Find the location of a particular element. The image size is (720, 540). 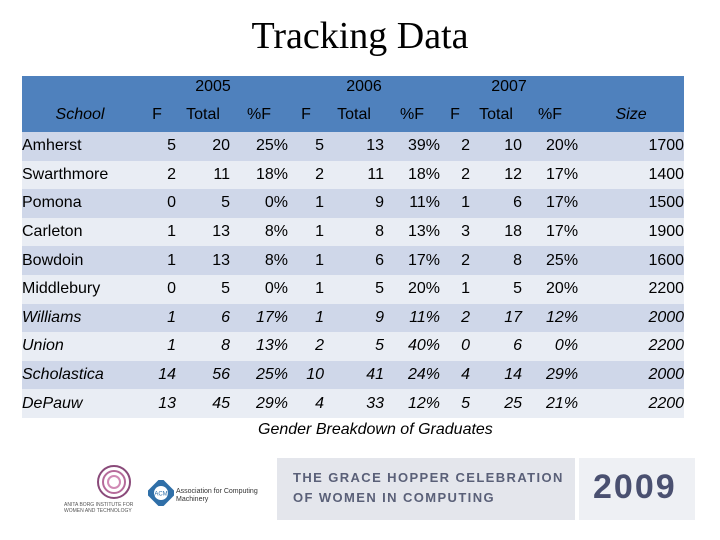

size-cell: 1500 is located at coordinates (666, 203).